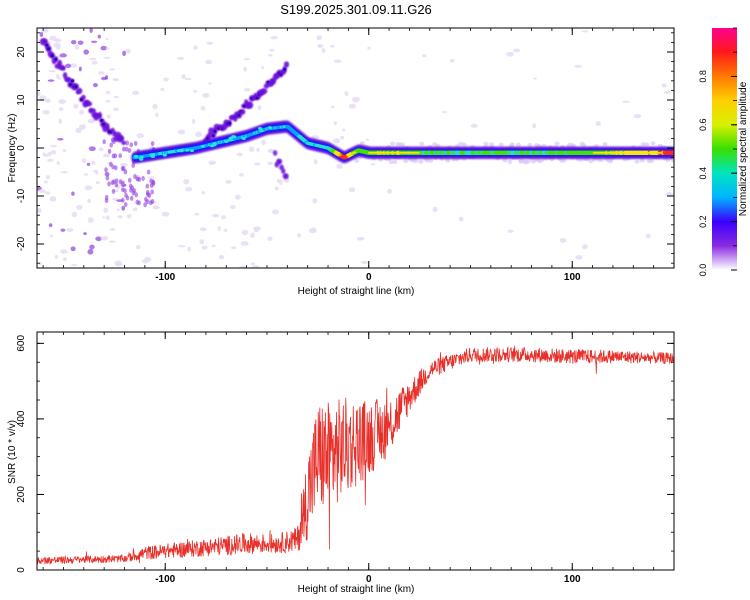 This screenshot has width=750, height=600. Describe the element at coordinates (21, 494) in the screenshot. I see `snr-y-tick-label: 200` at that location.